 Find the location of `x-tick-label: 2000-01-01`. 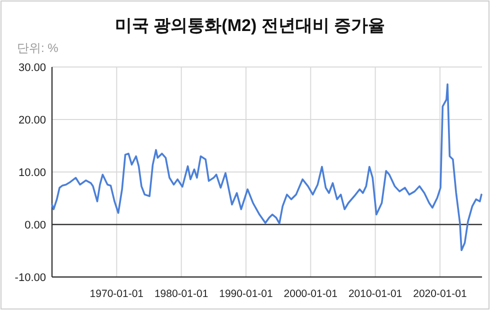

x-tick-label: 2000-01-01 is located at coordinates (311, 294).